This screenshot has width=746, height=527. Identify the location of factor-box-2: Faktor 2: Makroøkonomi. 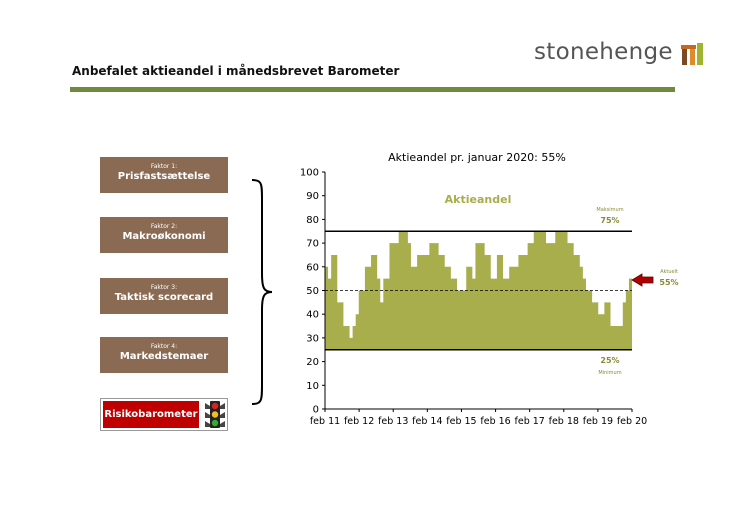
(164, 235).